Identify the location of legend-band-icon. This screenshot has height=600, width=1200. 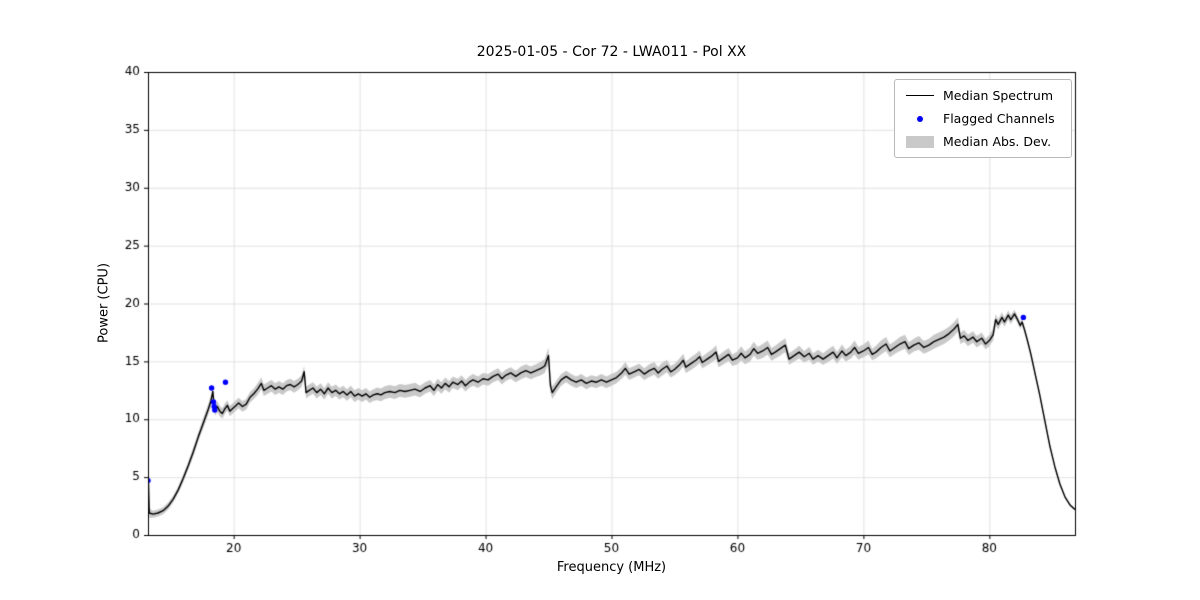
(920, 141).